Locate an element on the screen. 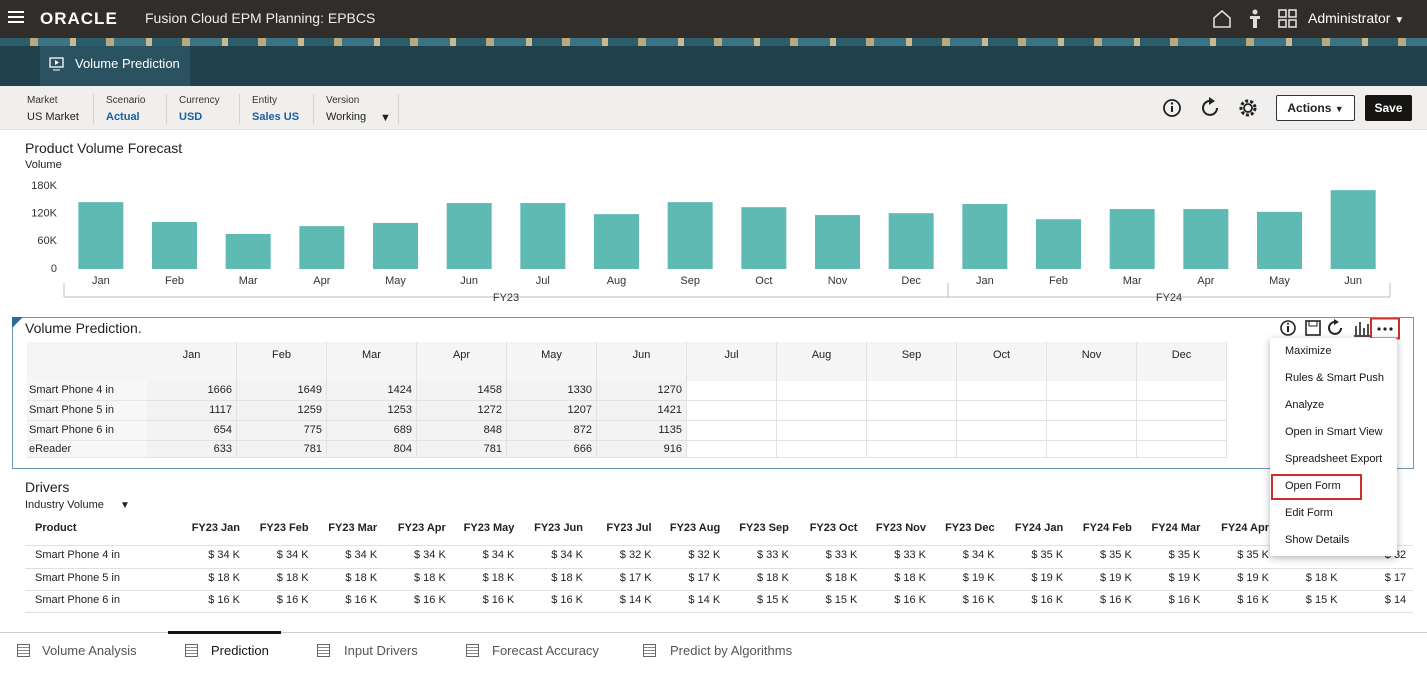 The image size is (1427, 675). data-cell: 654 is located at coordinates (192, 431).